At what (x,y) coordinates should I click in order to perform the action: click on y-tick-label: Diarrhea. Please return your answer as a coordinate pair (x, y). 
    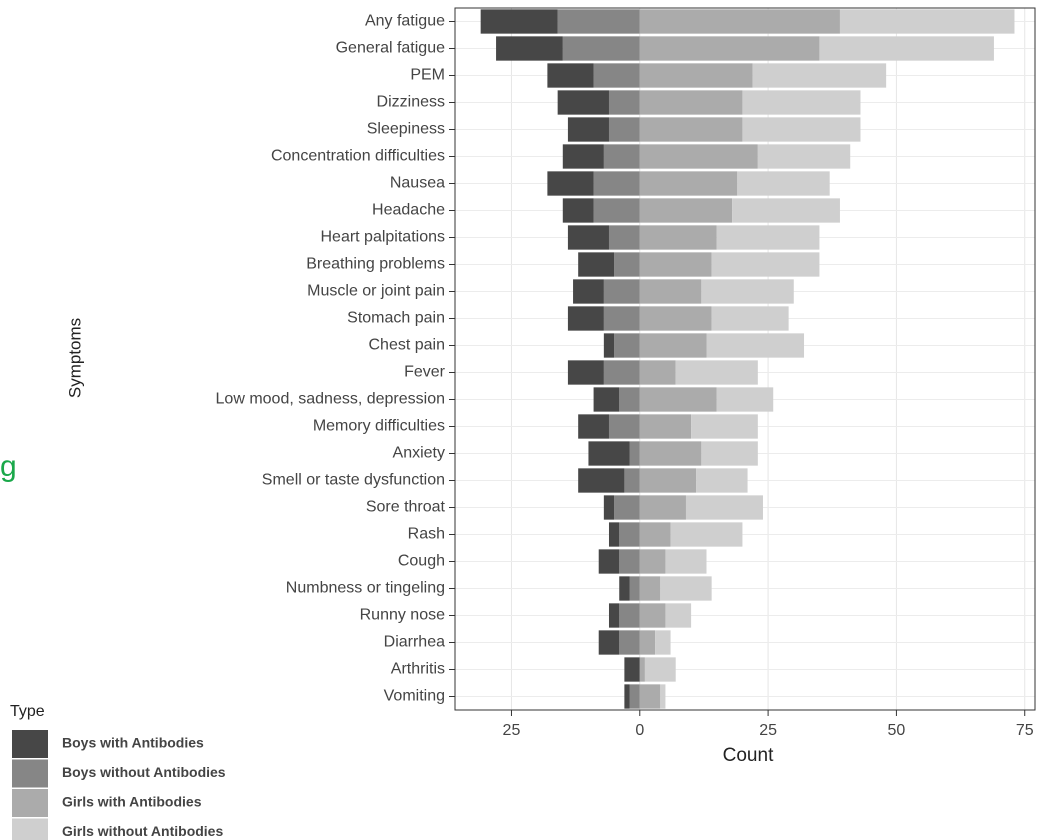
    Looking at the image, I should click on (414, 642).